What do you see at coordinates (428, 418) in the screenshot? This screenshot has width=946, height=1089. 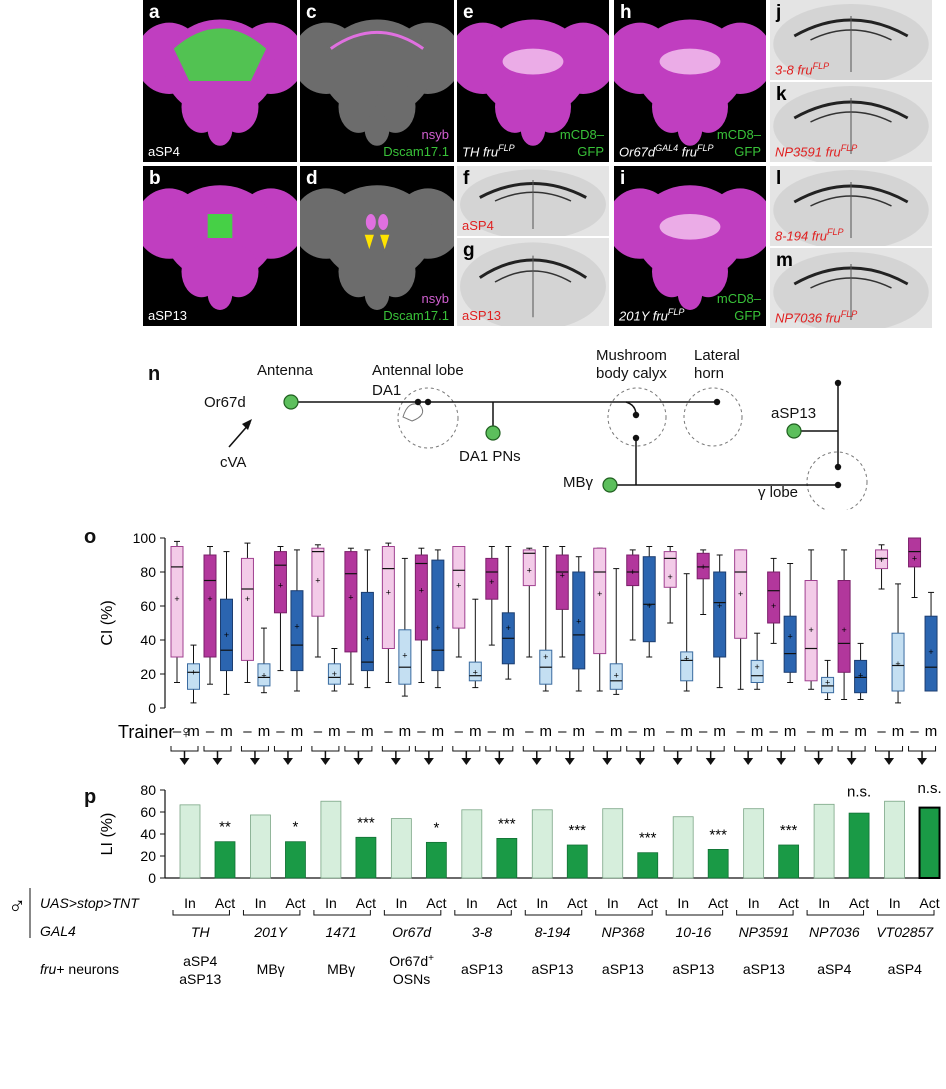 I see `region-circle` at bounding box center [428, 418].